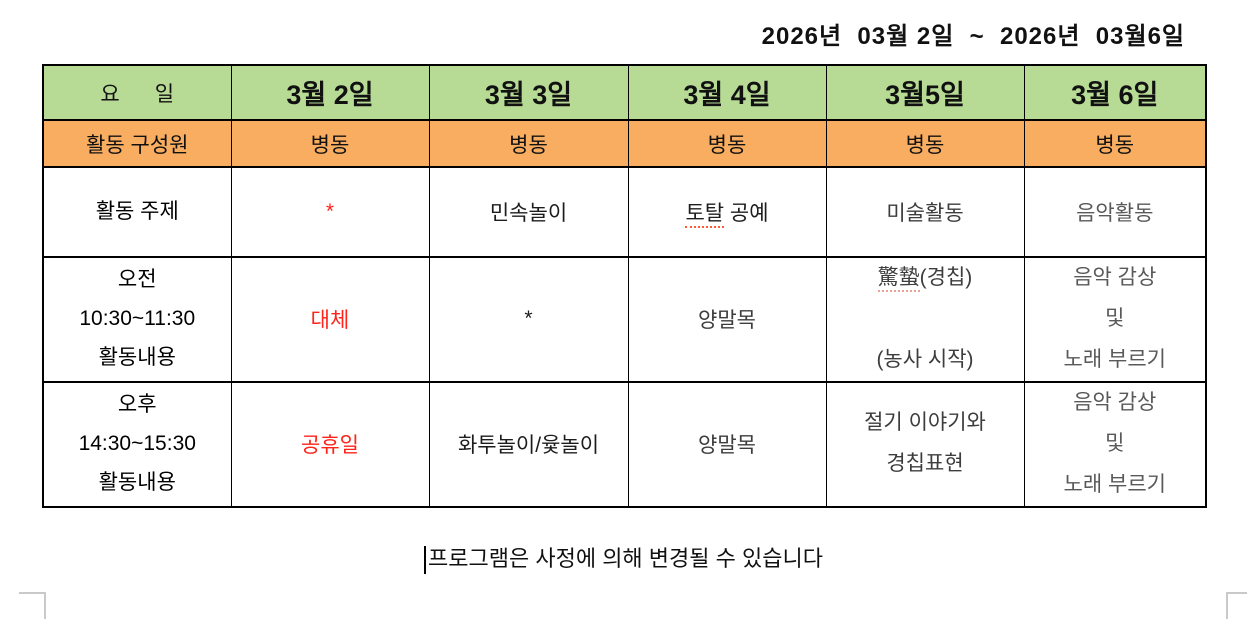  I want to click on gyeongchip-subtitle: (농사 시작), so click(925, 359).